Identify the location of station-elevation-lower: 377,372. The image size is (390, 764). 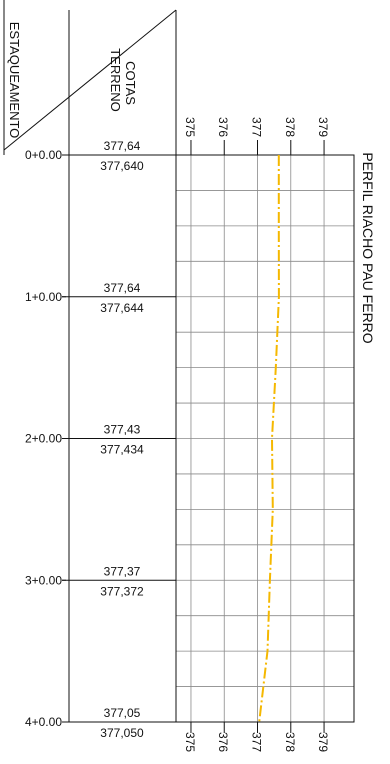
(122, 591).